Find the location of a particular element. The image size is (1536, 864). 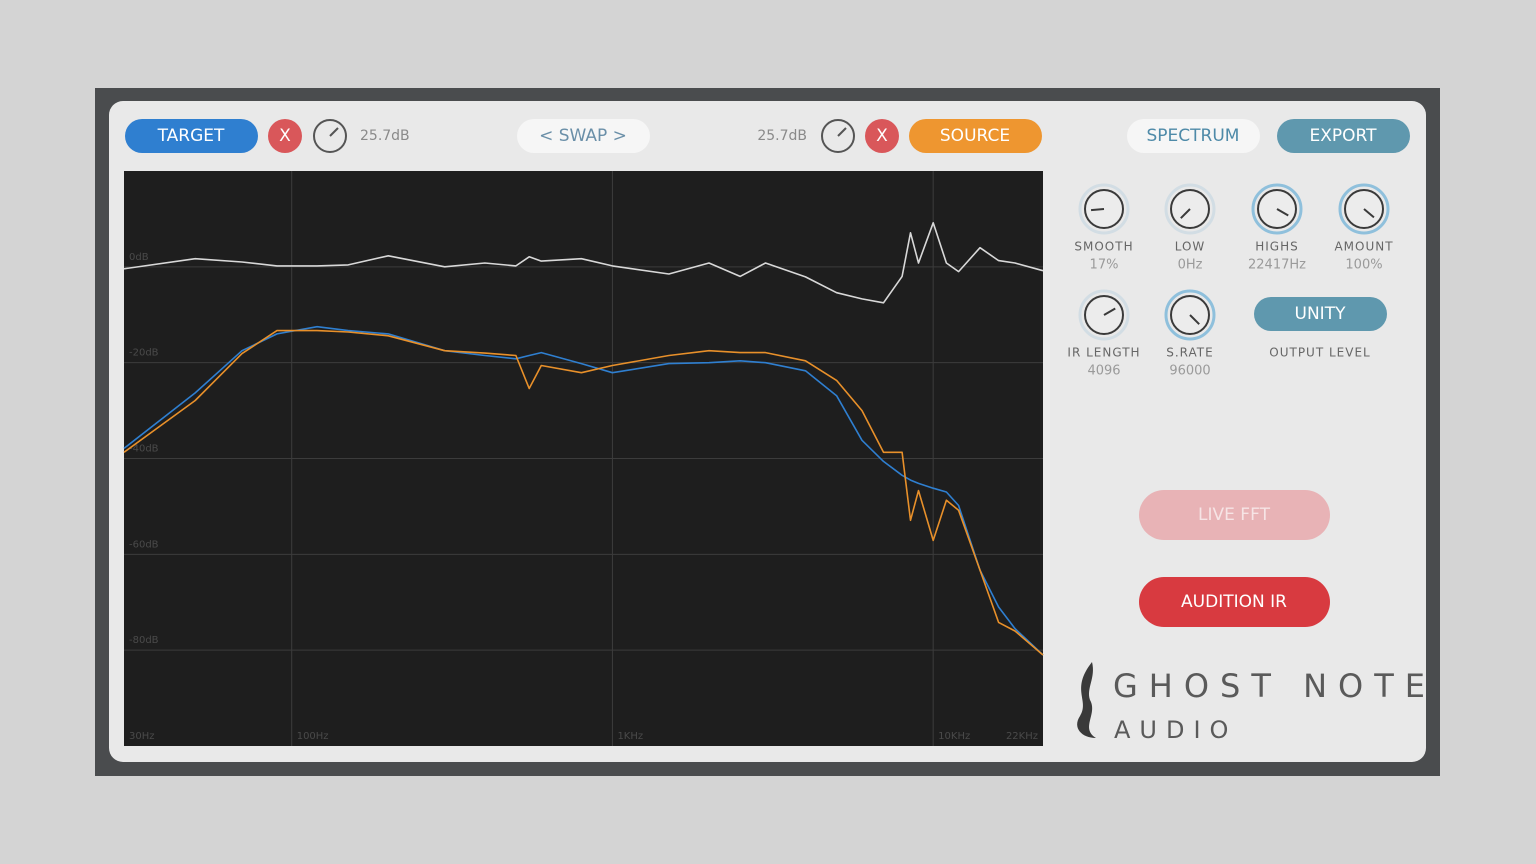

knob-label: LOW is located at coordinates (1190, 247).